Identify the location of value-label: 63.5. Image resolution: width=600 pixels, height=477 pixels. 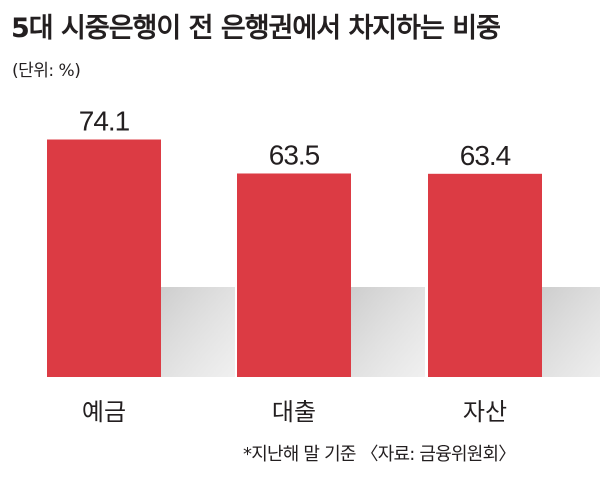
(294, 154).